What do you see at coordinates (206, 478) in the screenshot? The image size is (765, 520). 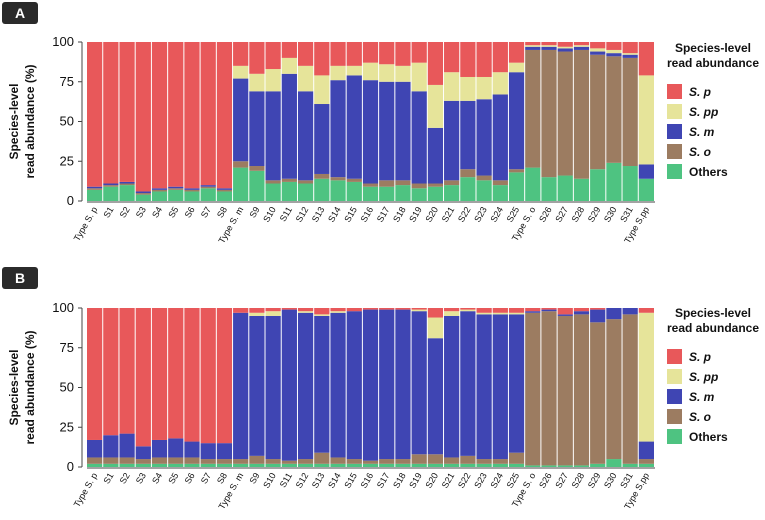 I see `x-tick-label: S7` at bounding box center [206, 478].